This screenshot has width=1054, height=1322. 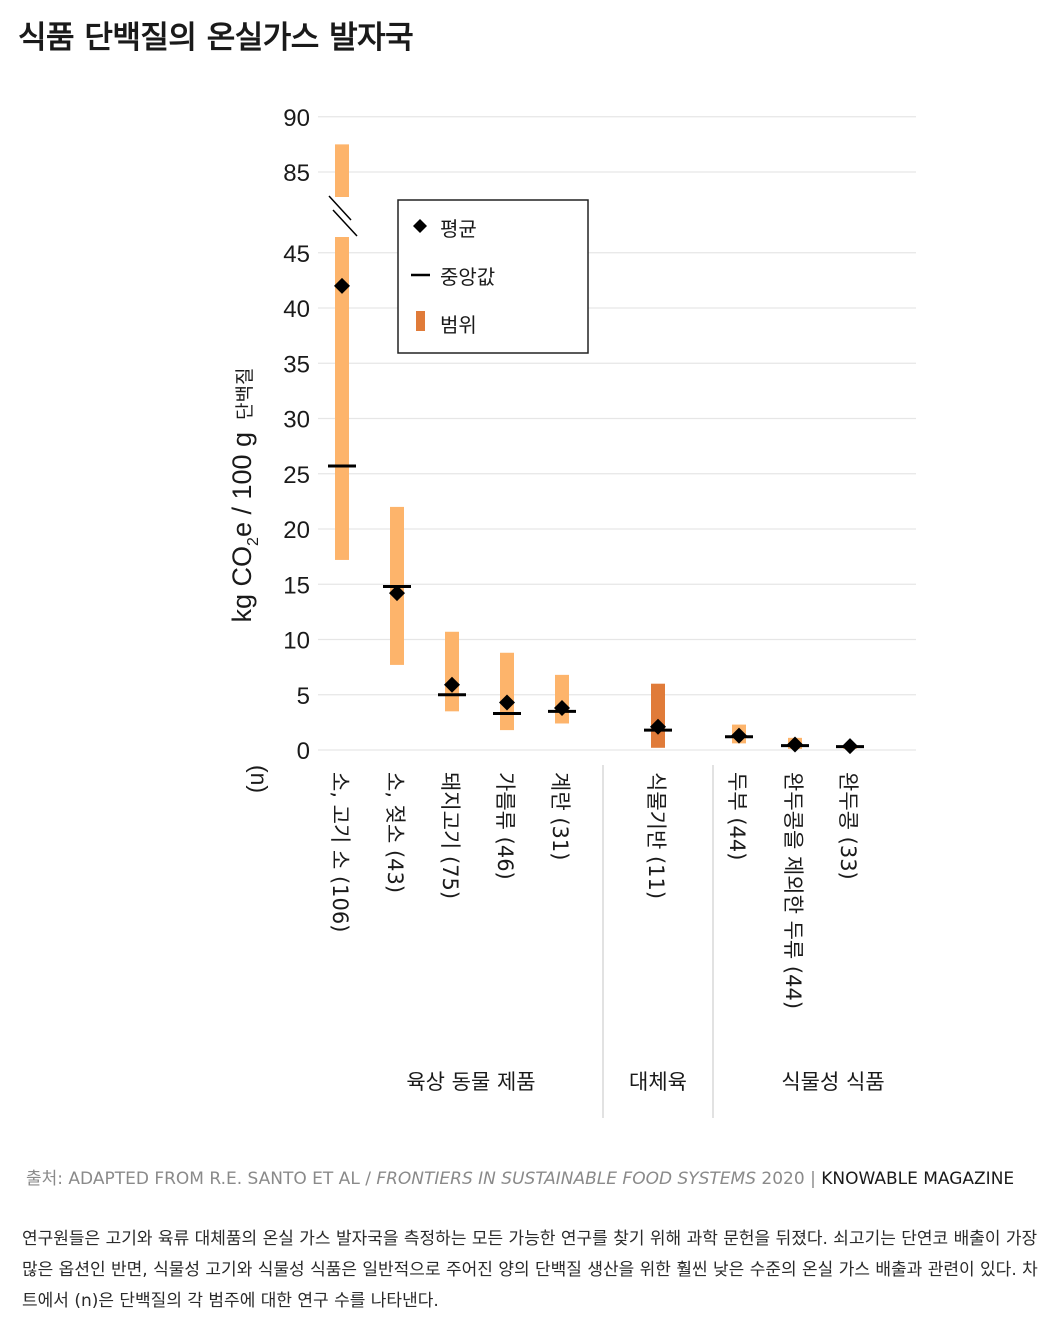 I want to click on legend-median-label: 중앙값, so click(x=467, y=277).